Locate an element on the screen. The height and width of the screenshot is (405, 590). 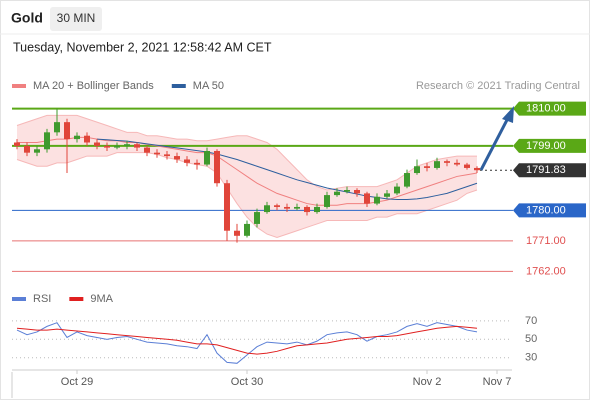
y-tick-label: 50 is located at coordinates (531, 339).